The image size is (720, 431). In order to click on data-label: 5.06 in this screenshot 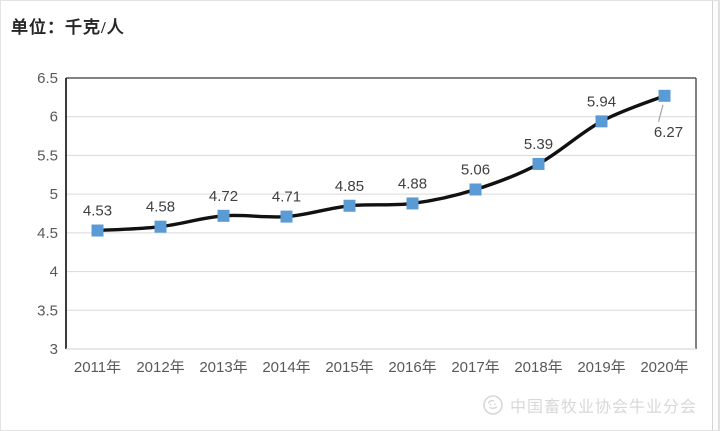, I will do `click(475, 169)`.